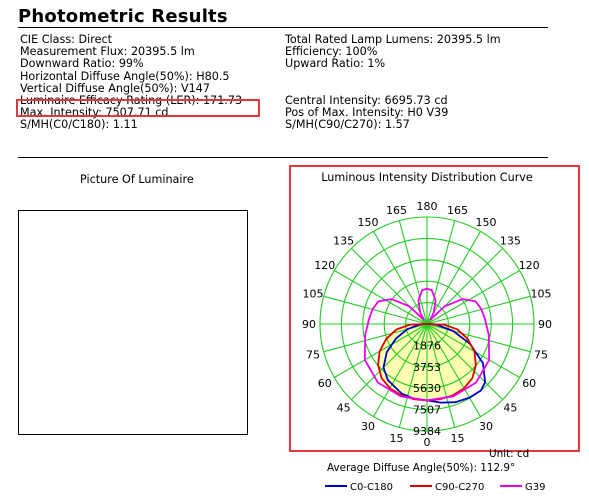 Image resolution: width=589 pixels, height=501 pixels. I want to click on radial-tick-label: 3753, so click(427, 367).